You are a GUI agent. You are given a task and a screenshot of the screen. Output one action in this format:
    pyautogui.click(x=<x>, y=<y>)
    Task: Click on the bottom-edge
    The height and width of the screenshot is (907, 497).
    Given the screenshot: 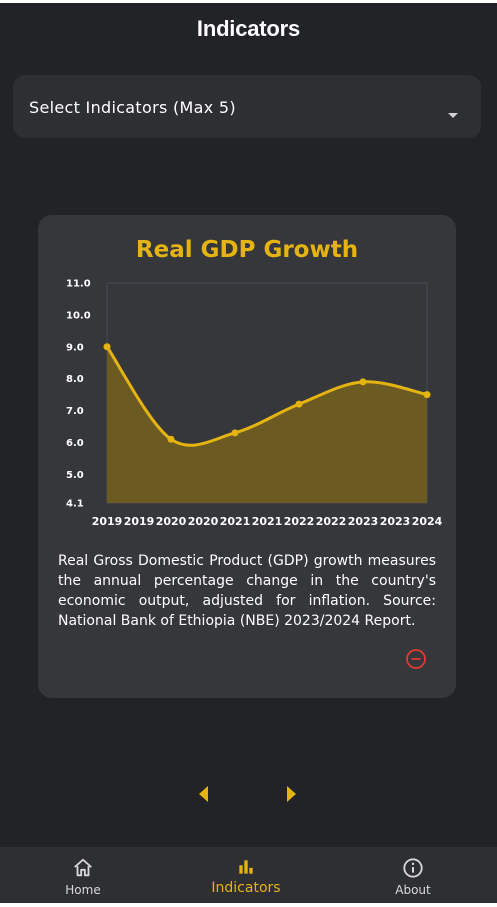 What is the action you would take?
    pyautogui.click(x=248, y=905)
    